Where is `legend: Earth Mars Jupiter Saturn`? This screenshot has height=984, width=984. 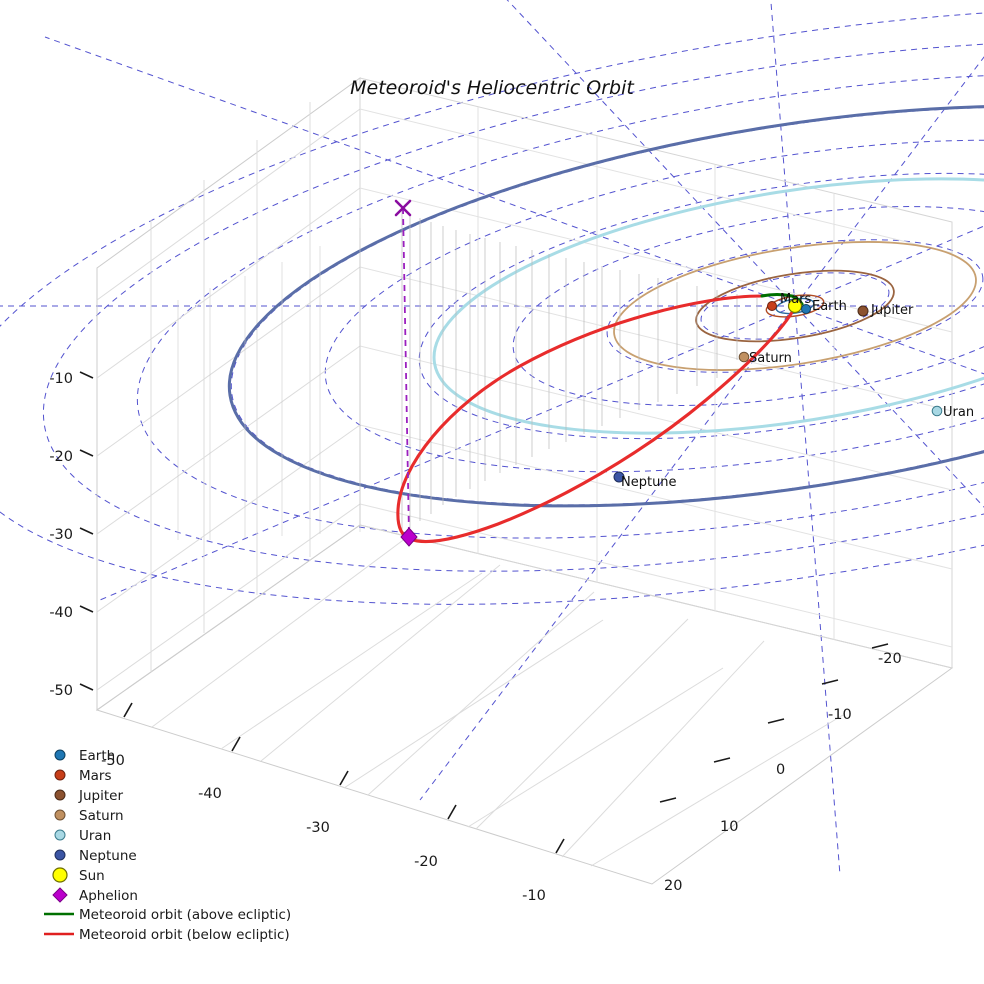
legend: Earth Mars Jupiter Saturn is located at coordinates (167, 845).